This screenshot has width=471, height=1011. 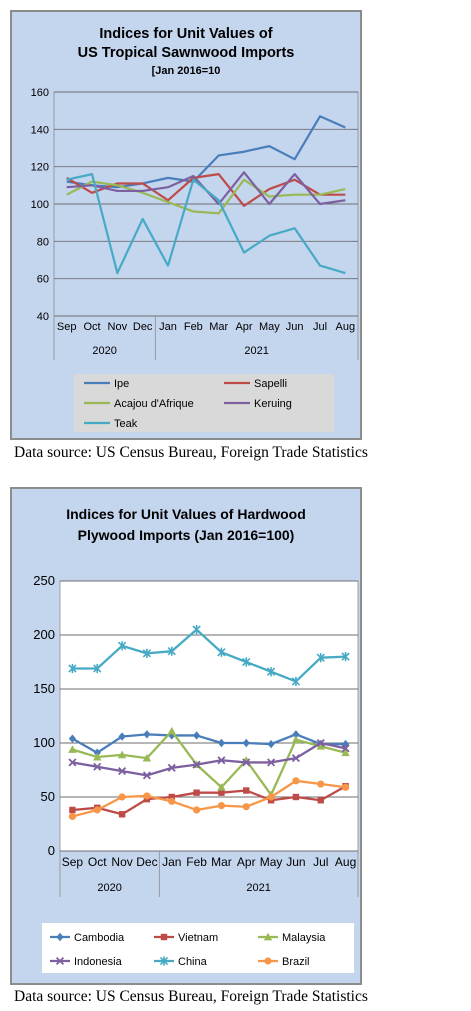 What do you see at coordinates (206, 152) in the screenshot?
I see `series-ipe` at bounding box center [206, 152].